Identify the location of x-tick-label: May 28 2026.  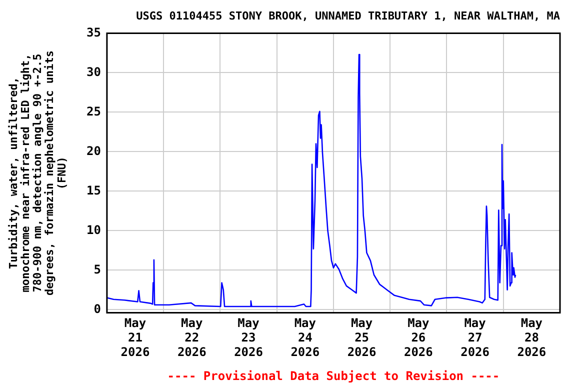
(531, 337).